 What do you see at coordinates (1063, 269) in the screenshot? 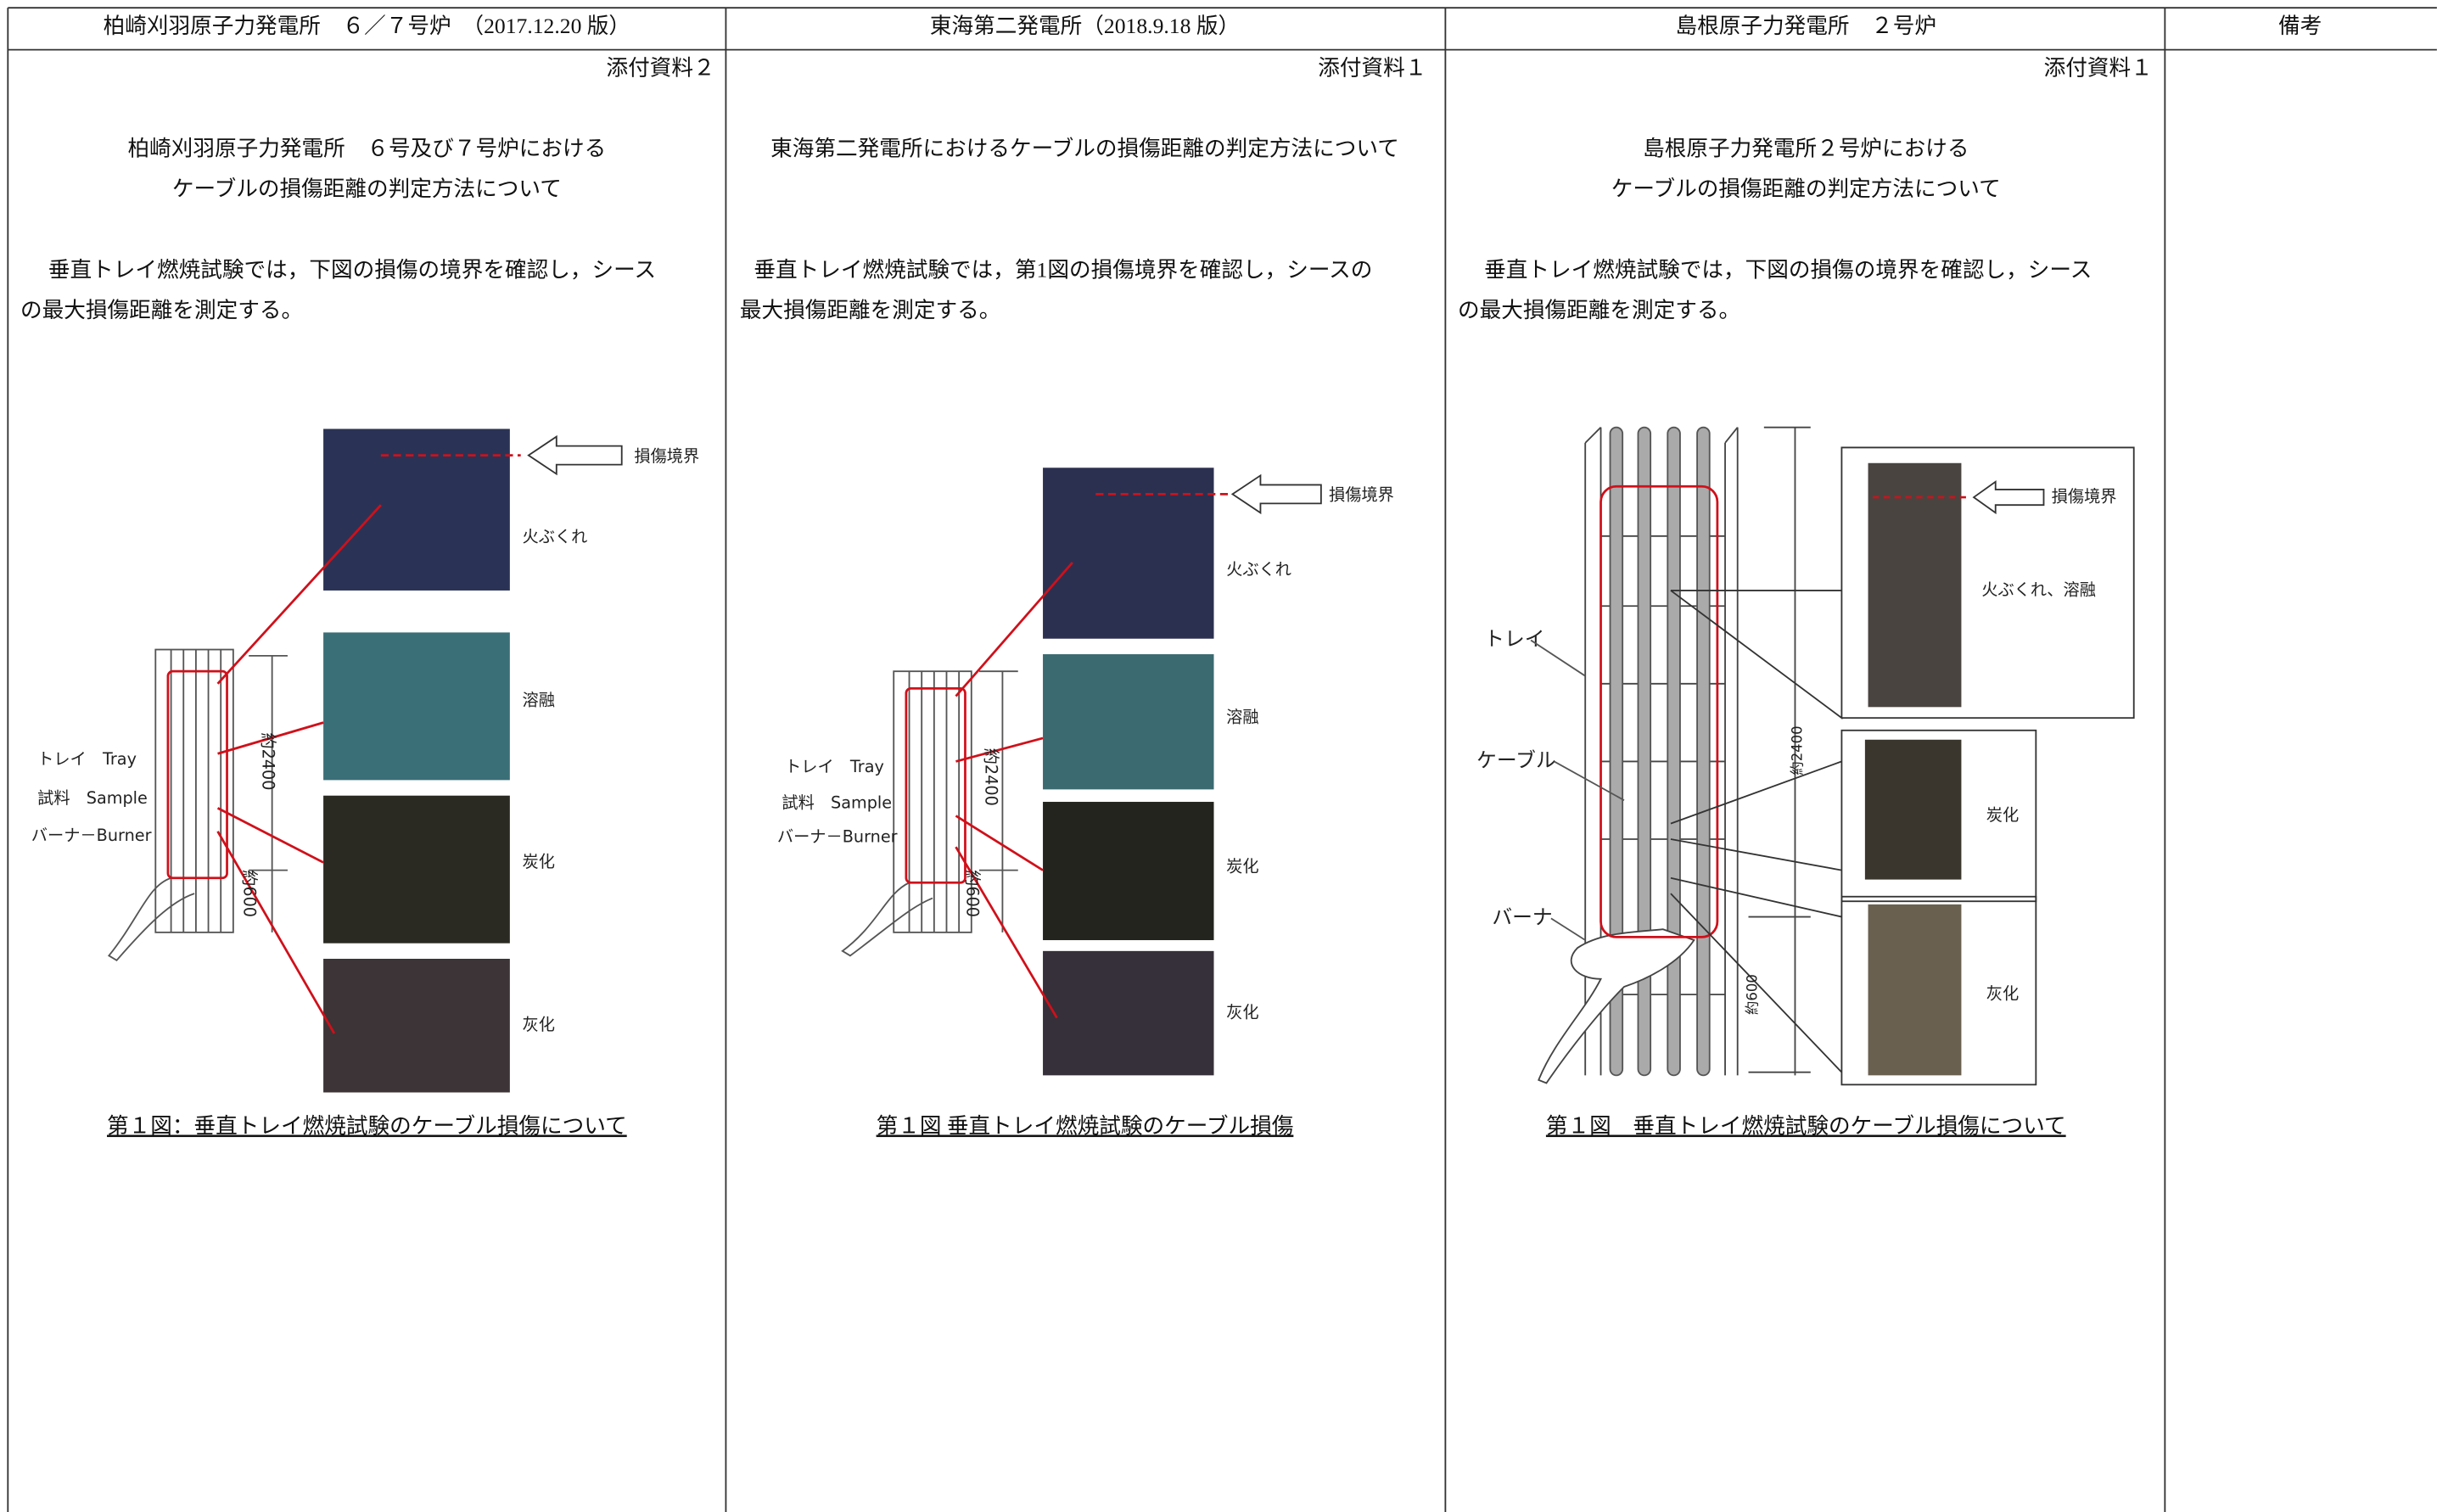
I see `body-text: 垂直トレイ燃焼試験では，第1図の損傷境界を確認し，シースの` at bounding box center [1063, 269].